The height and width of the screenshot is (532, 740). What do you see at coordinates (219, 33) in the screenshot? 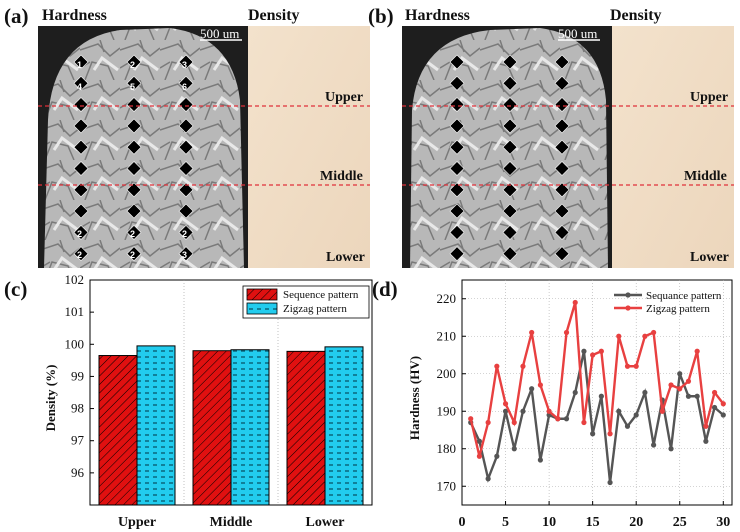
I see `panel-a-scale-label: 500 um` at bounding box center [219, 33].